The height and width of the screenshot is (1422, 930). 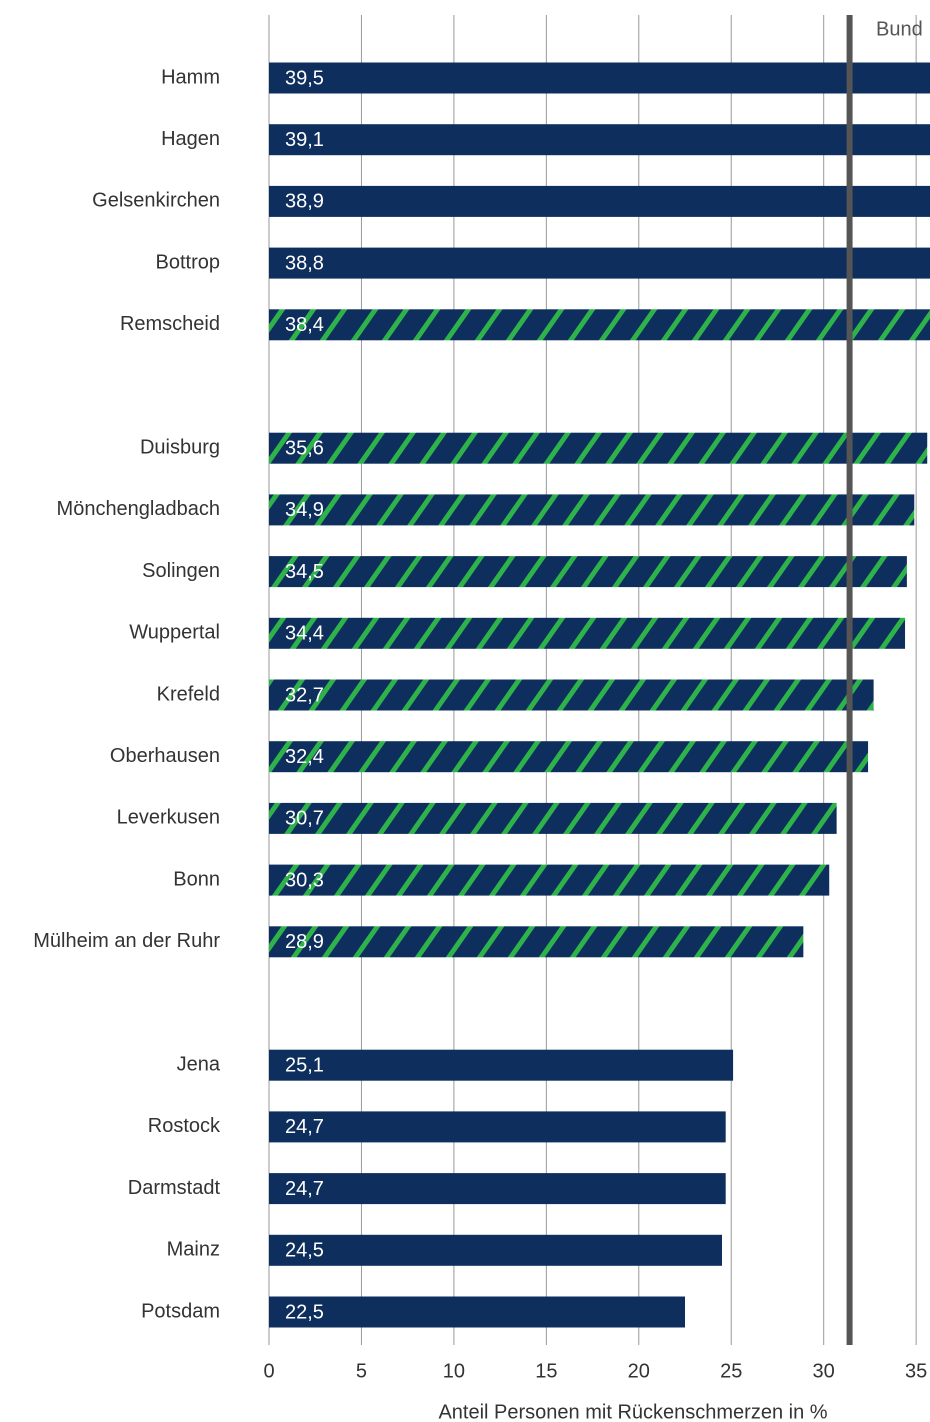 I want to click on y-tick-label: Hamm, so click(x=190, y=77).